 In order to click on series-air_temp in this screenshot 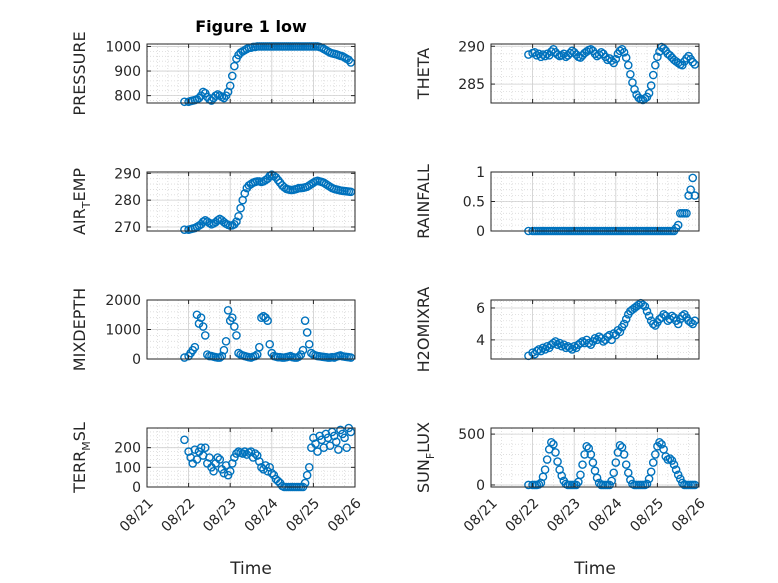, I will do `click(268, 202)`.